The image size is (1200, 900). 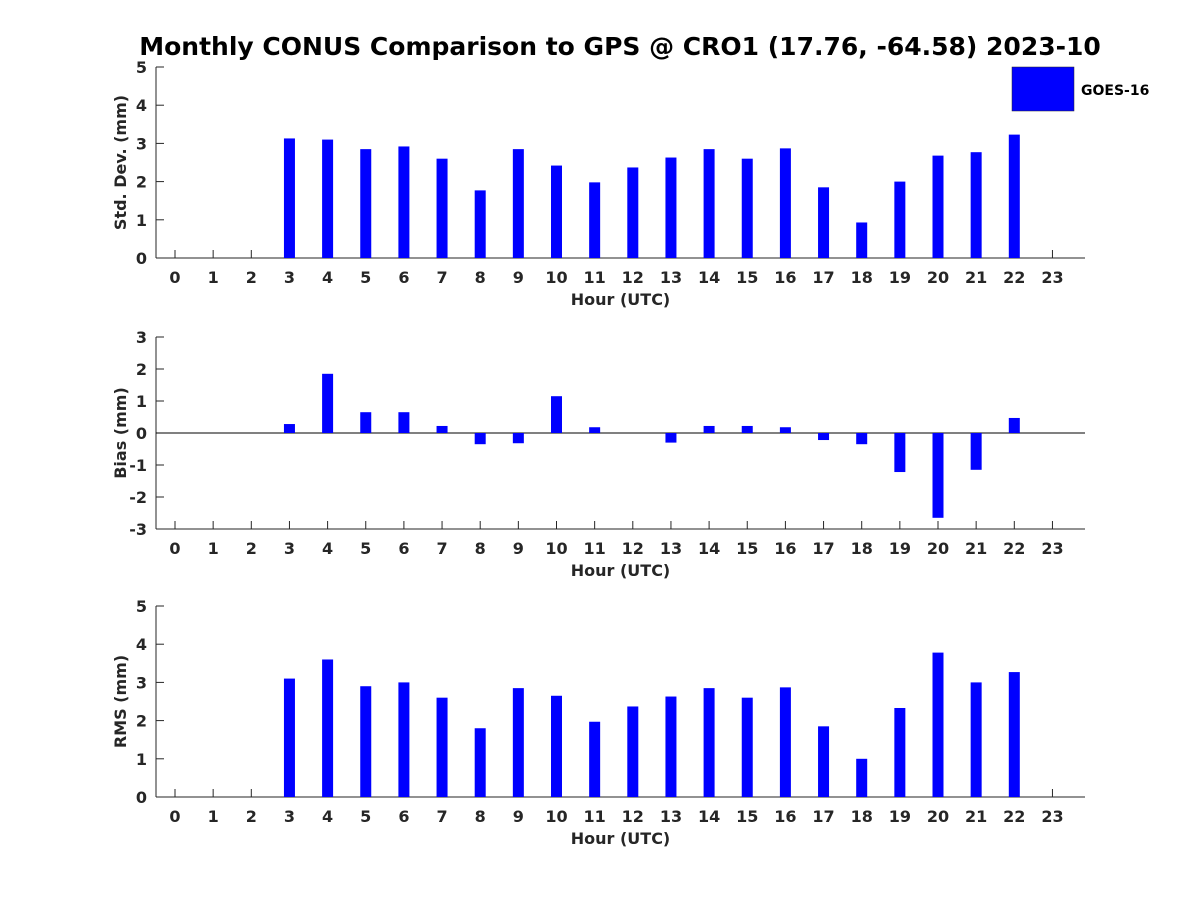 What do you see at coordinates (141, 759) in the screenshot?
I see `y-tick-label: 1` at bounding box center [141, 759].